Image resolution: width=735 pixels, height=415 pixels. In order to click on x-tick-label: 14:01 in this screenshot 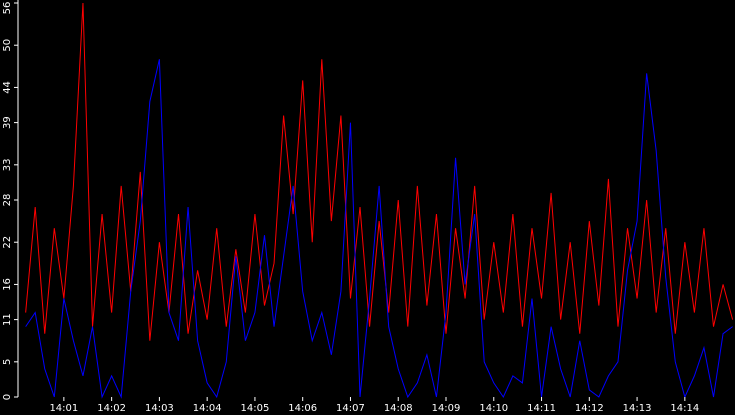, I will do `click(63, 408)`.